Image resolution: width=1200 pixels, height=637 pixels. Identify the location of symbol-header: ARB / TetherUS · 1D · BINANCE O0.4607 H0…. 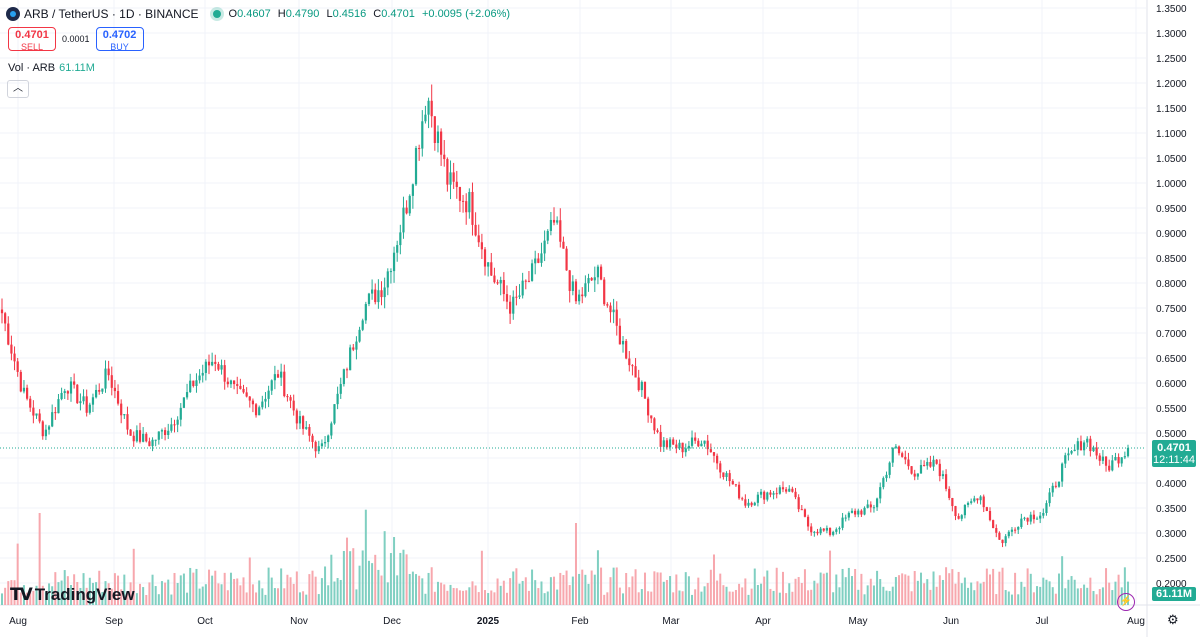
(260, 14).